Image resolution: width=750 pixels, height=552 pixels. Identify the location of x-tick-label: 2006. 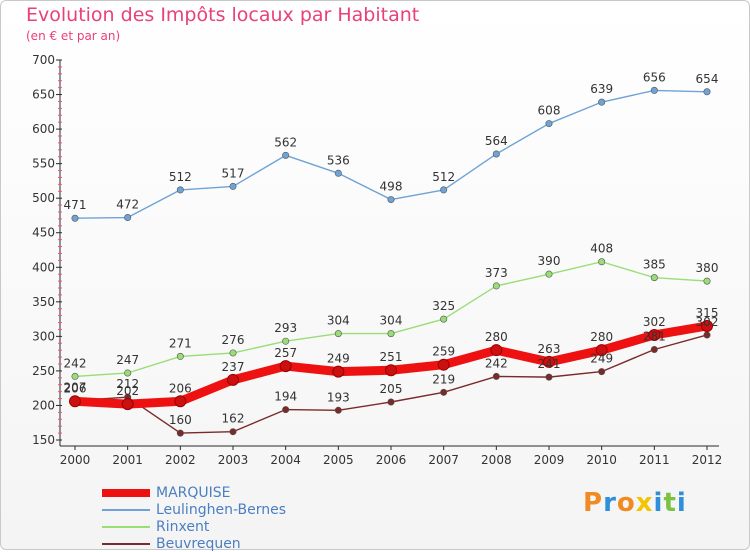
(391, 460).